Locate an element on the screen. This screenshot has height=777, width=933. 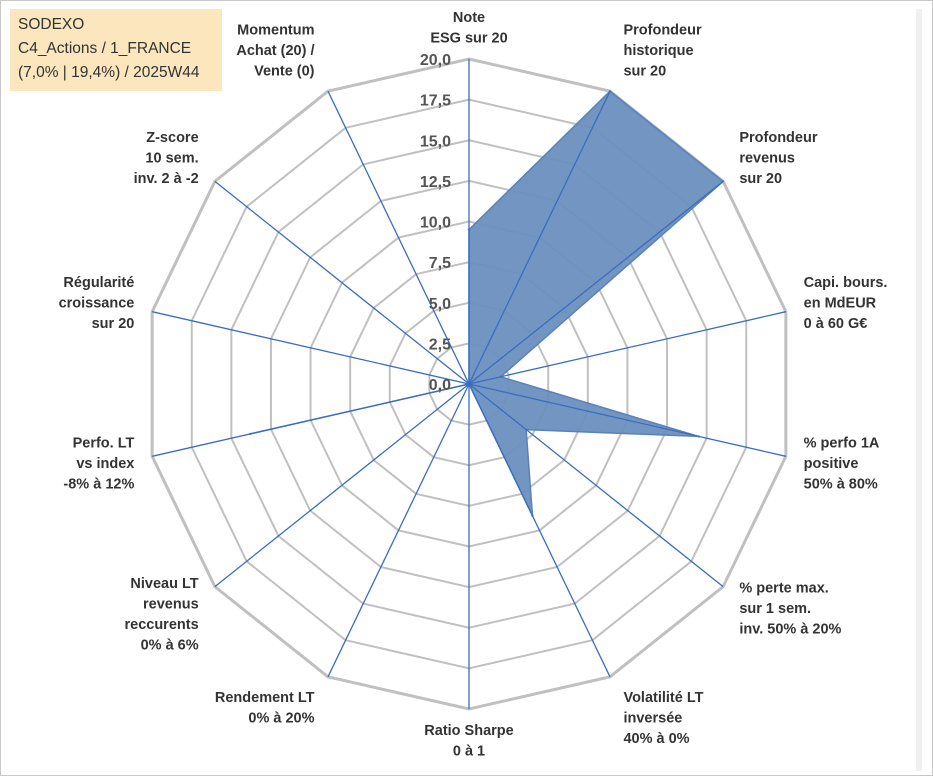
axis-label-6: Volatilité LT inversée 40% à 0% is located at coordinates (663, 718).